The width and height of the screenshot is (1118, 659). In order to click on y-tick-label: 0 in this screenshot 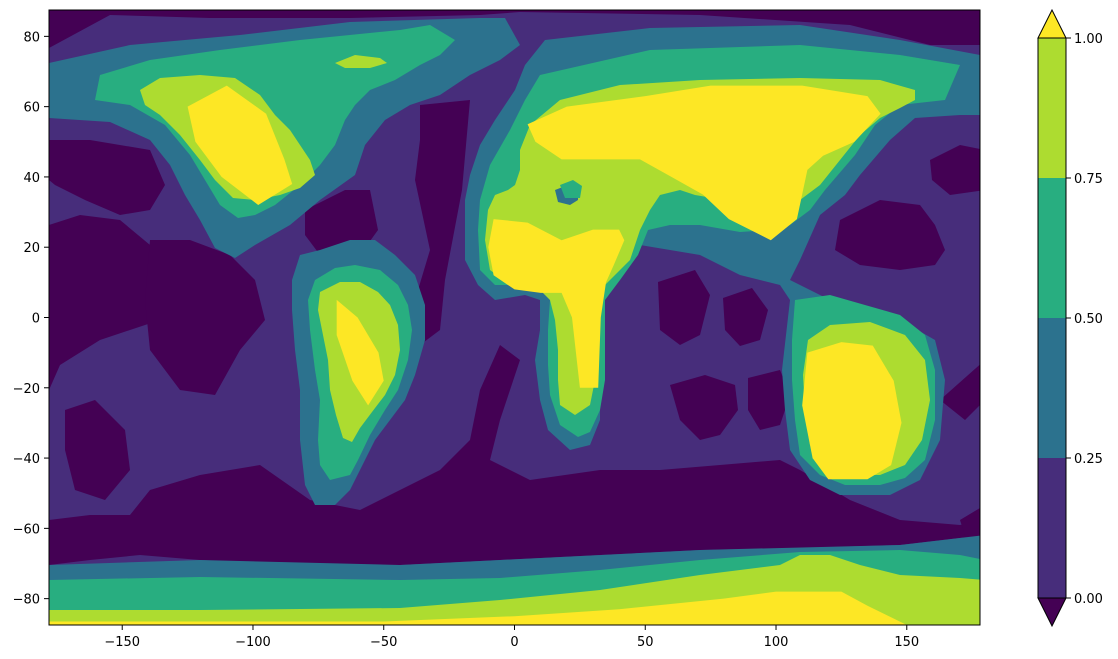, I will do `click(36, 319)`.